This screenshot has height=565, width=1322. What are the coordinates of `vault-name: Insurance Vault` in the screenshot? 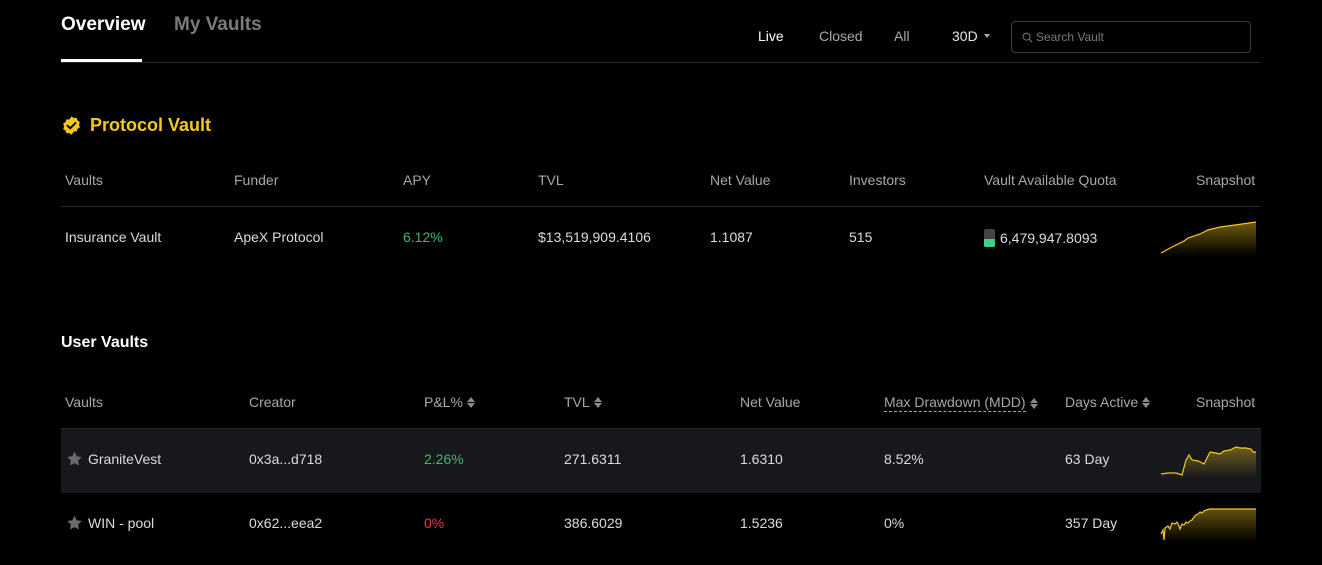 It's located at (113, 237).